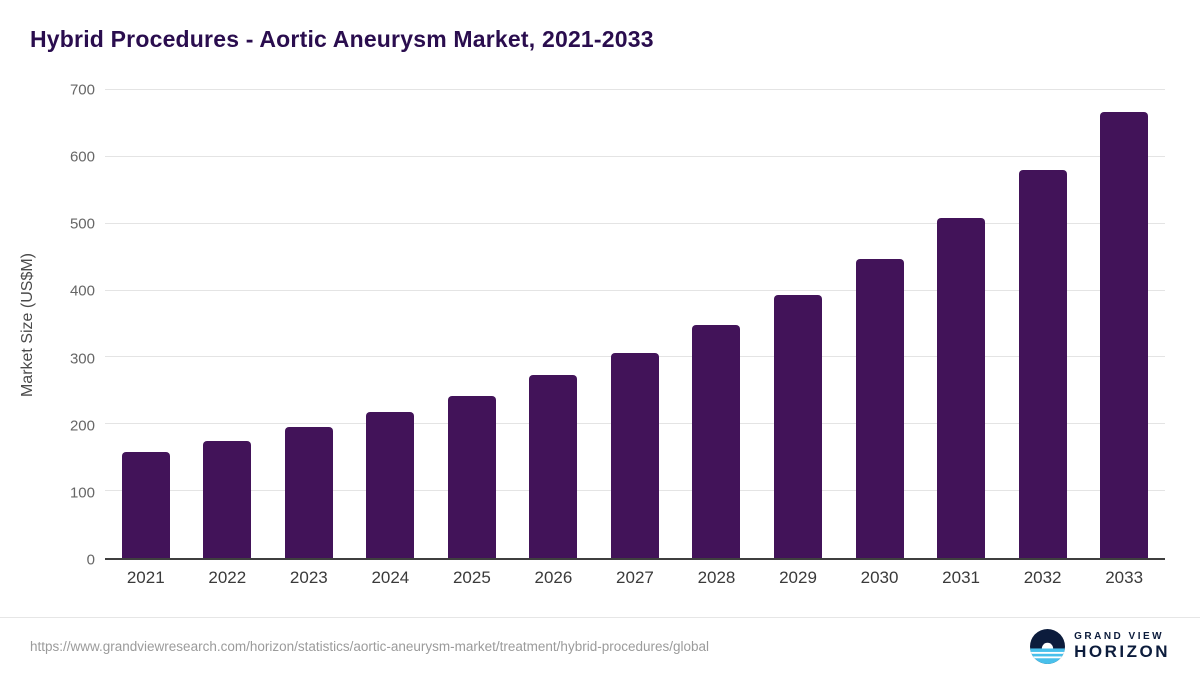  Describe the element at coordinates (553, 466) in the screenshot. I see `bar-2026` at that location.